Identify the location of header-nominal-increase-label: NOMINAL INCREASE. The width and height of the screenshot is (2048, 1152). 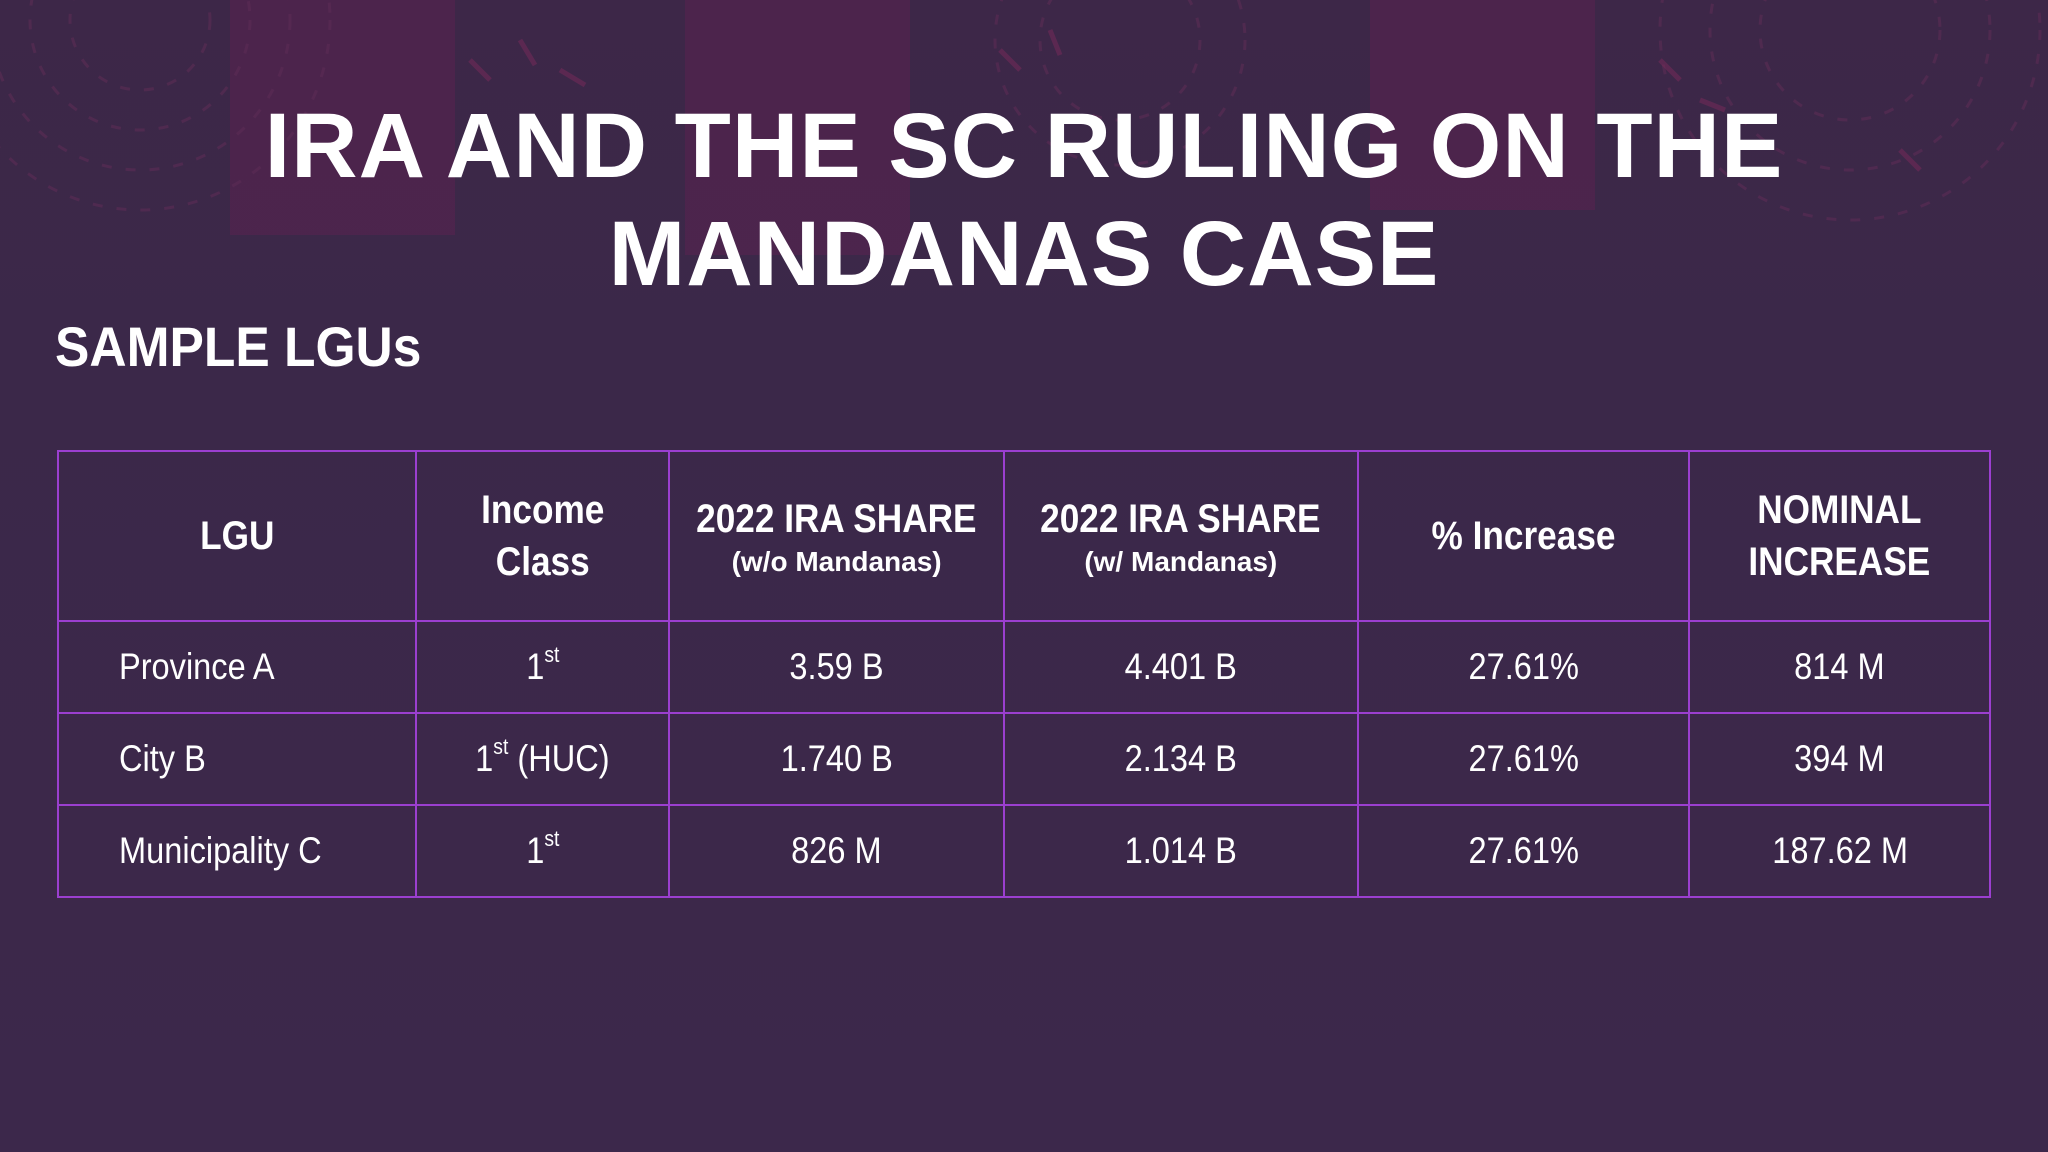
(1839, 536).